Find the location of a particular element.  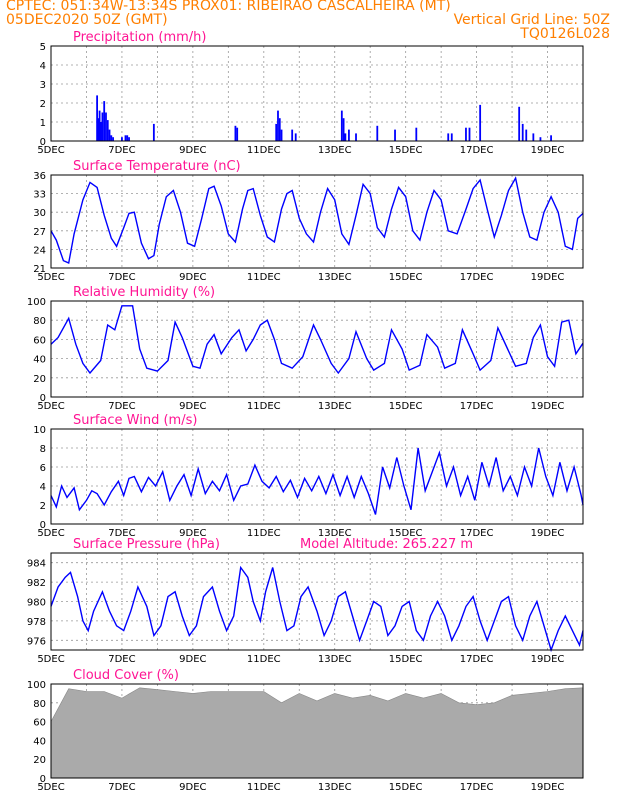

y-tick-label: 5 is located at coordinates (43, 47).